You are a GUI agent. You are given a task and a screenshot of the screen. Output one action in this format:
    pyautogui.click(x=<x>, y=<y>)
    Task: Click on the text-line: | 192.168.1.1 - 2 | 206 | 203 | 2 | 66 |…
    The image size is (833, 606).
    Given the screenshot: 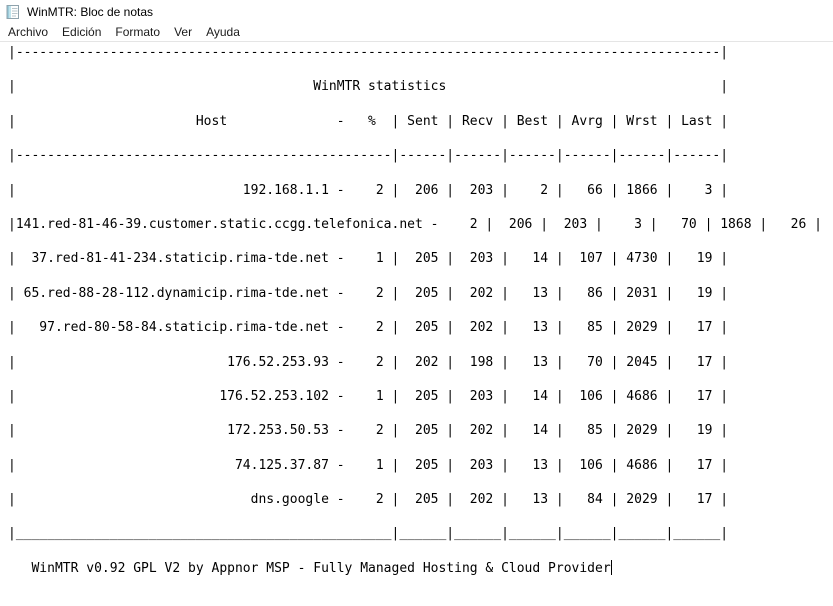 What is the action you would take?
    pyautogui.click(x=368, y=190)
    